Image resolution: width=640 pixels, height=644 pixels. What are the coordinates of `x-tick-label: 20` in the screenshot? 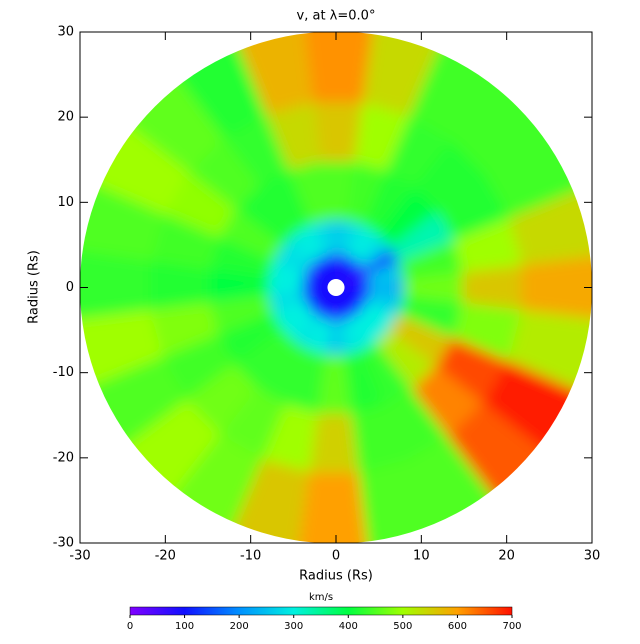 It's located at (506, 556).